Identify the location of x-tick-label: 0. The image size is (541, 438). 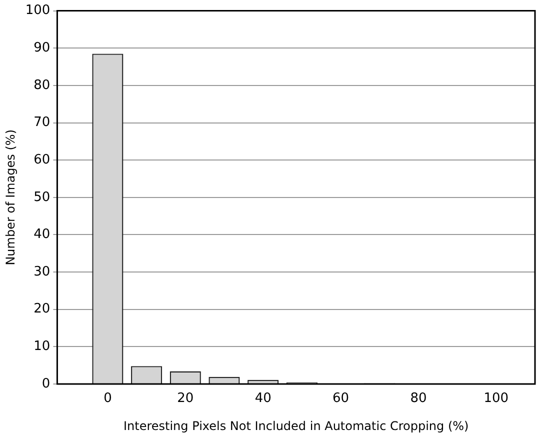
(108, 398).